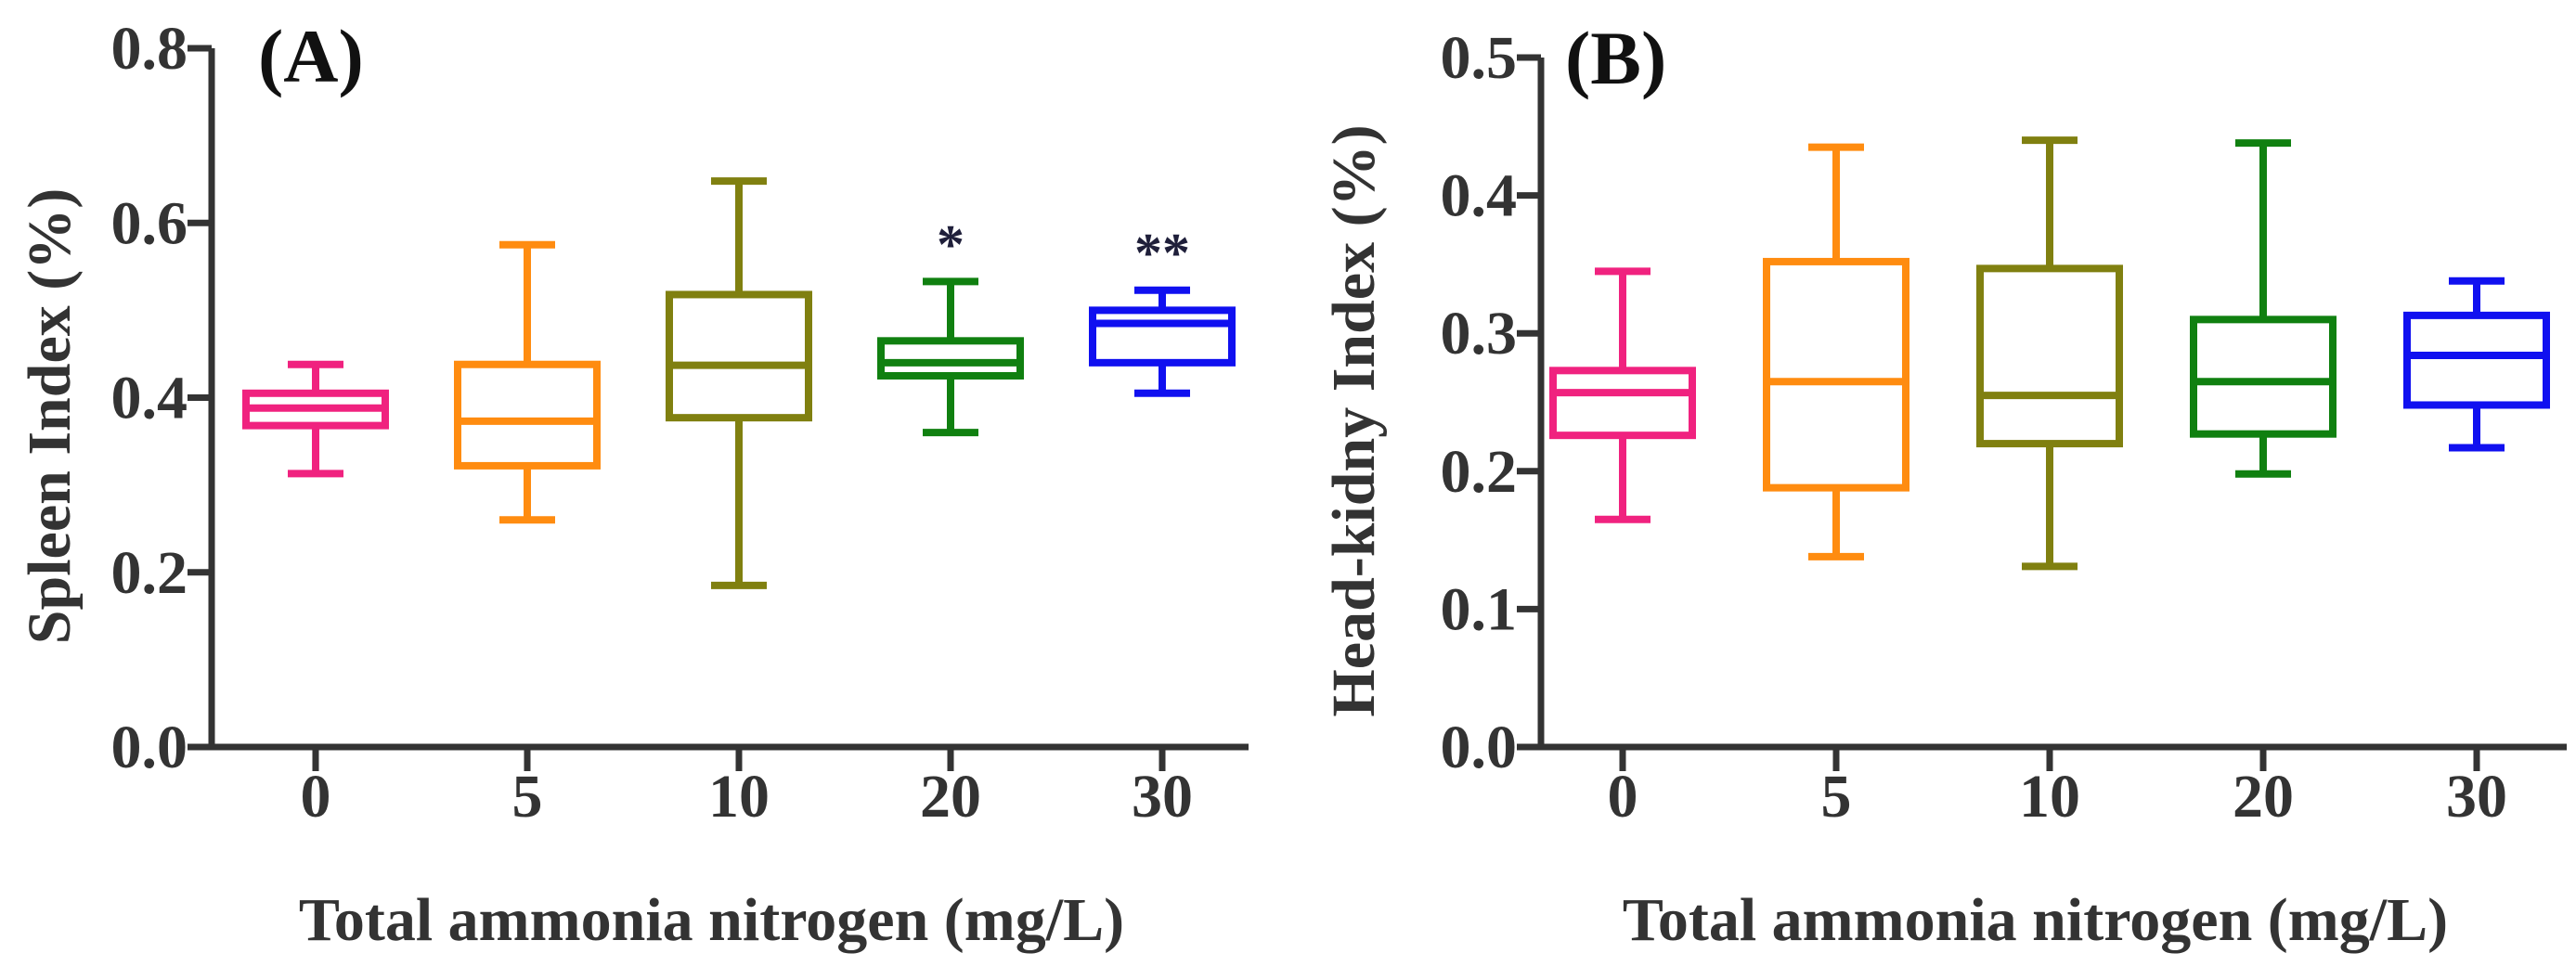  I want to click on y-axis-title: Spleen Index (%), so click(50, 416).